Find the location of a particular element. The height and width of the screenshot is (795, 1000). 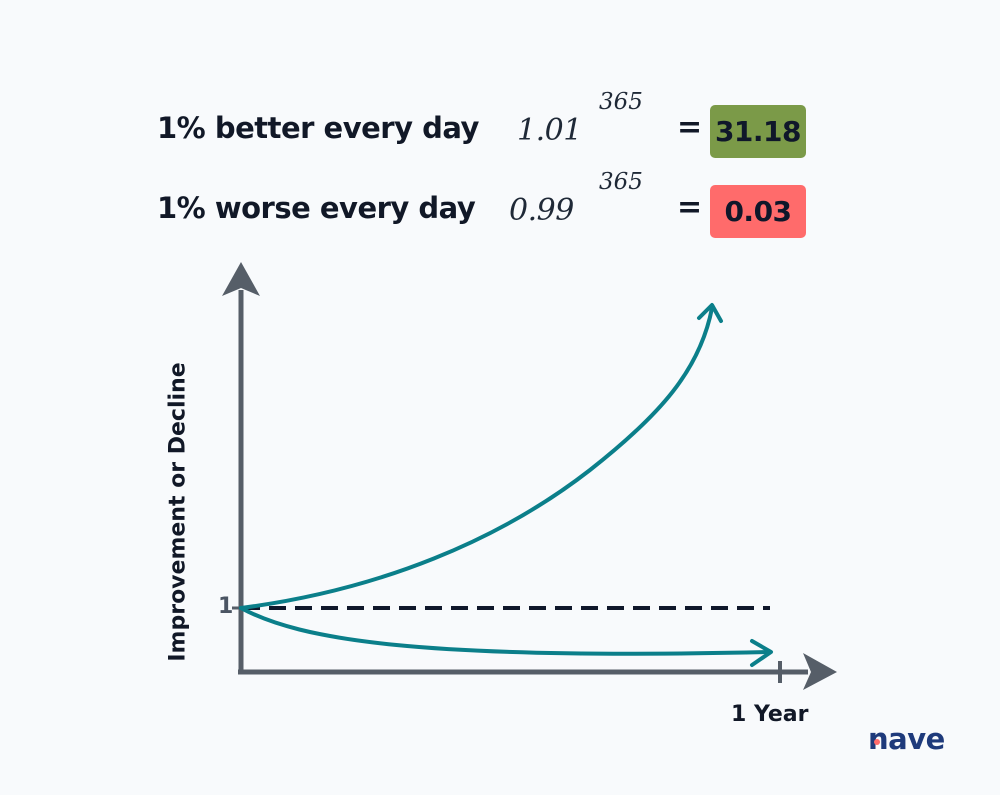

equation-exponent-worse: 365 is located at coordinates (621, 182).